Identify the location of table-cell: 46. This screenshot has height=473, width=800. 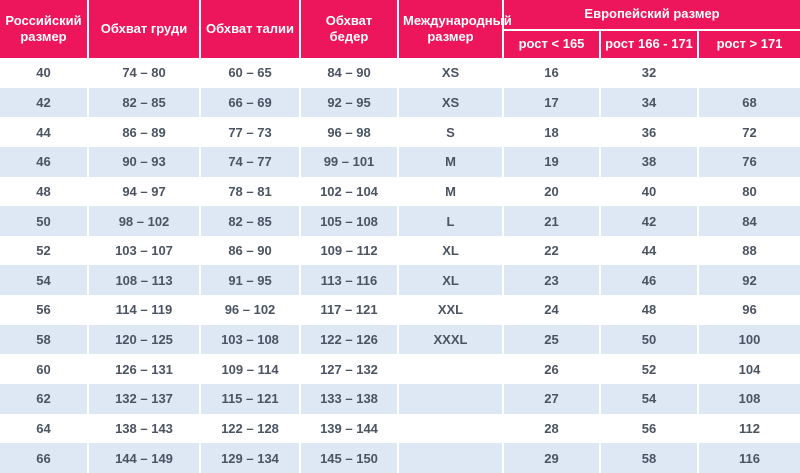
(44, 161).